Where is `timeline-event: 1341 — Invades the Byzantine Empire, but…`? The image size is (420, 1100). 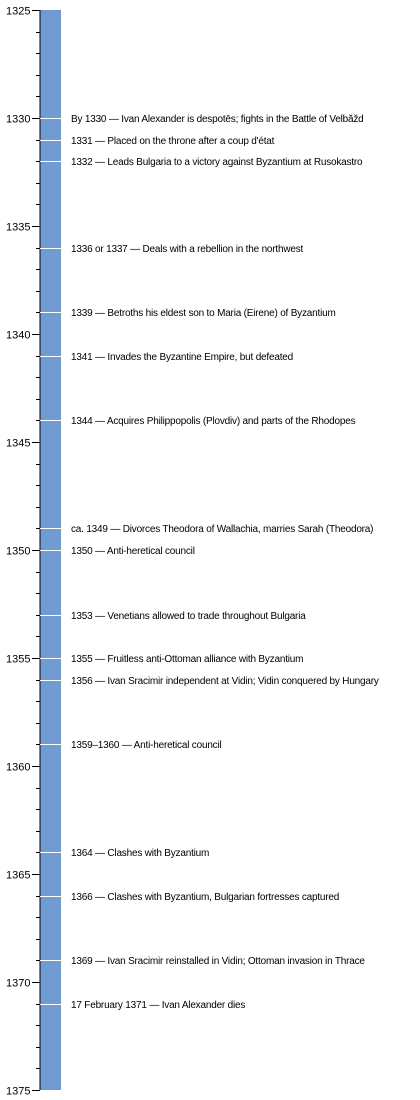
timeline-event: 1341 — Invades the Byzantine Empire, but… is located at coordinates (166, 357).